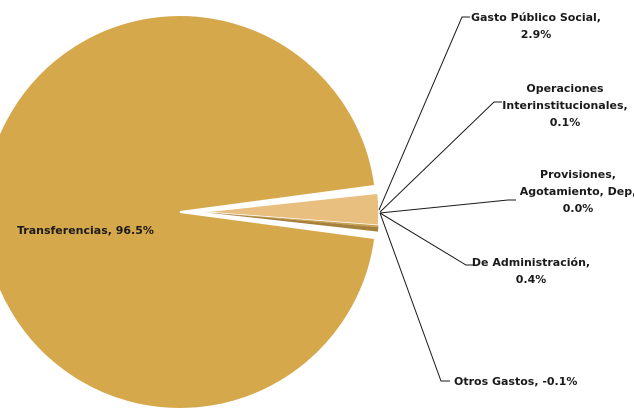 This screenshot has height=410, width=634. I want to click on leader-line-gasto, so click(424, 113).